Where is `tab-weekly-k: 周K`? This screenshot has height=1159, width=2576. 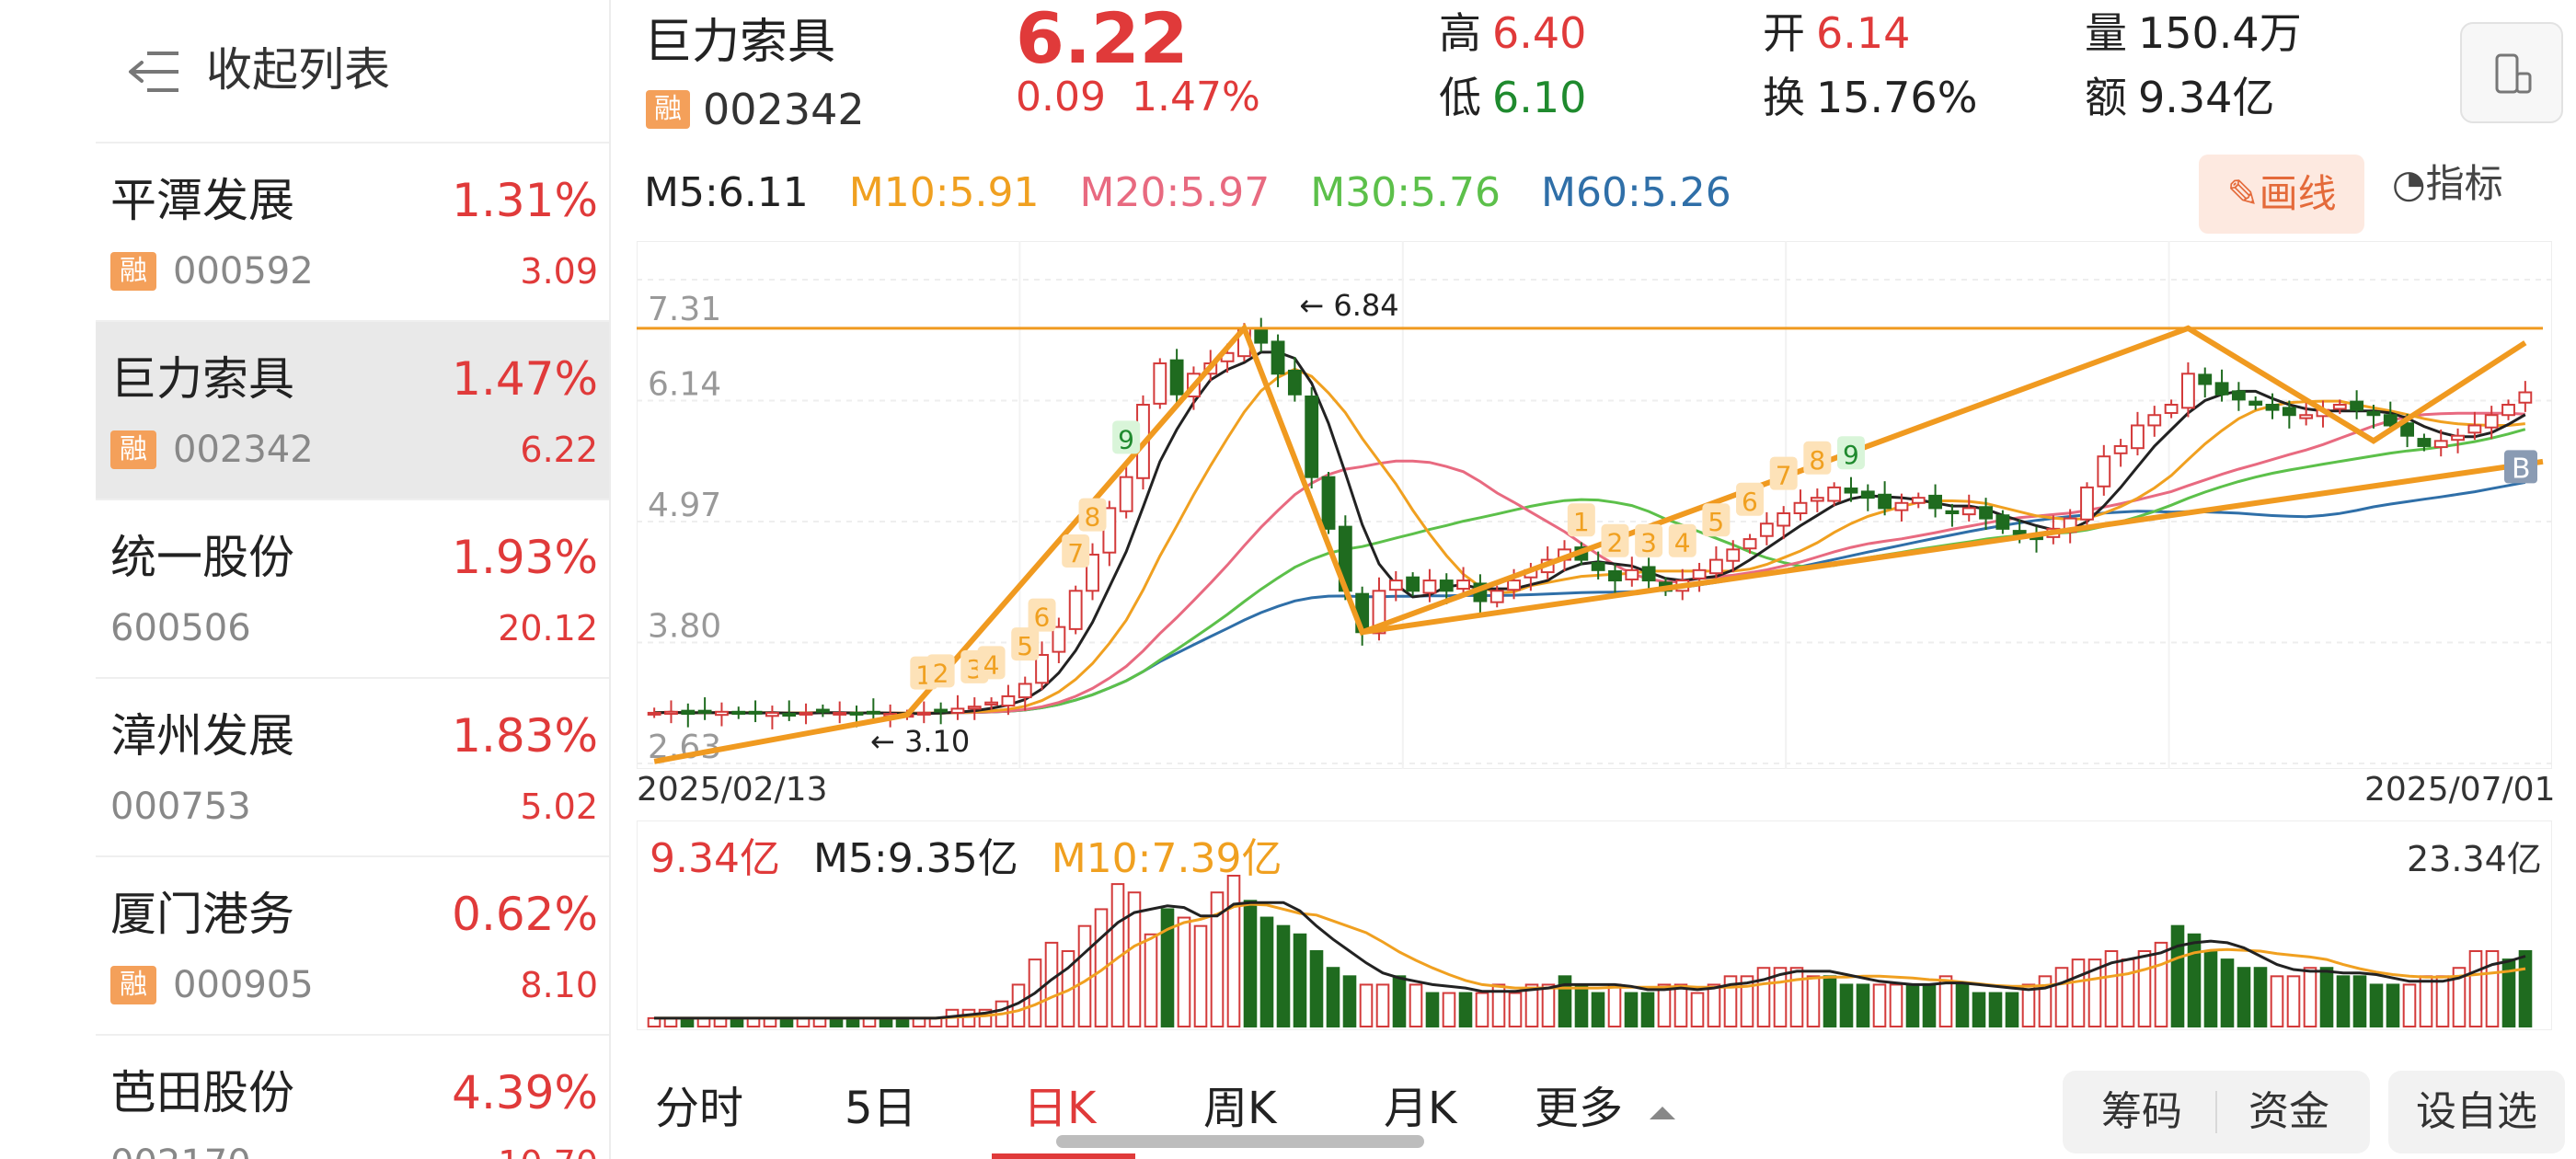
tab-weekly-k: 周K is located at coordinates (1240, 1108).